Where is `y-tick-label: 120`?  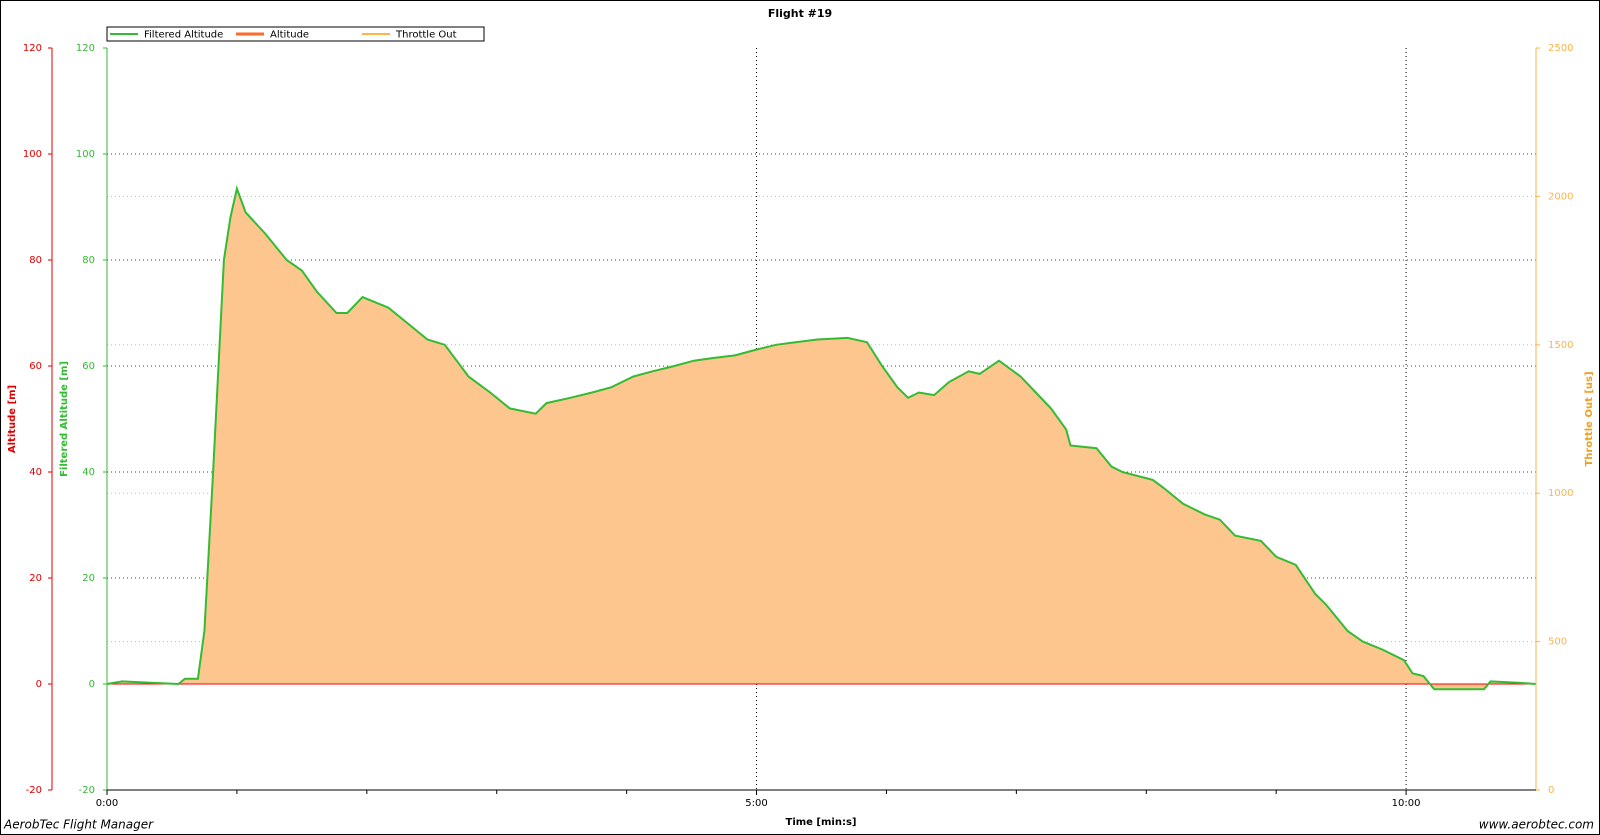 y-tick-label: 120 is located at coordinates (32, 48).